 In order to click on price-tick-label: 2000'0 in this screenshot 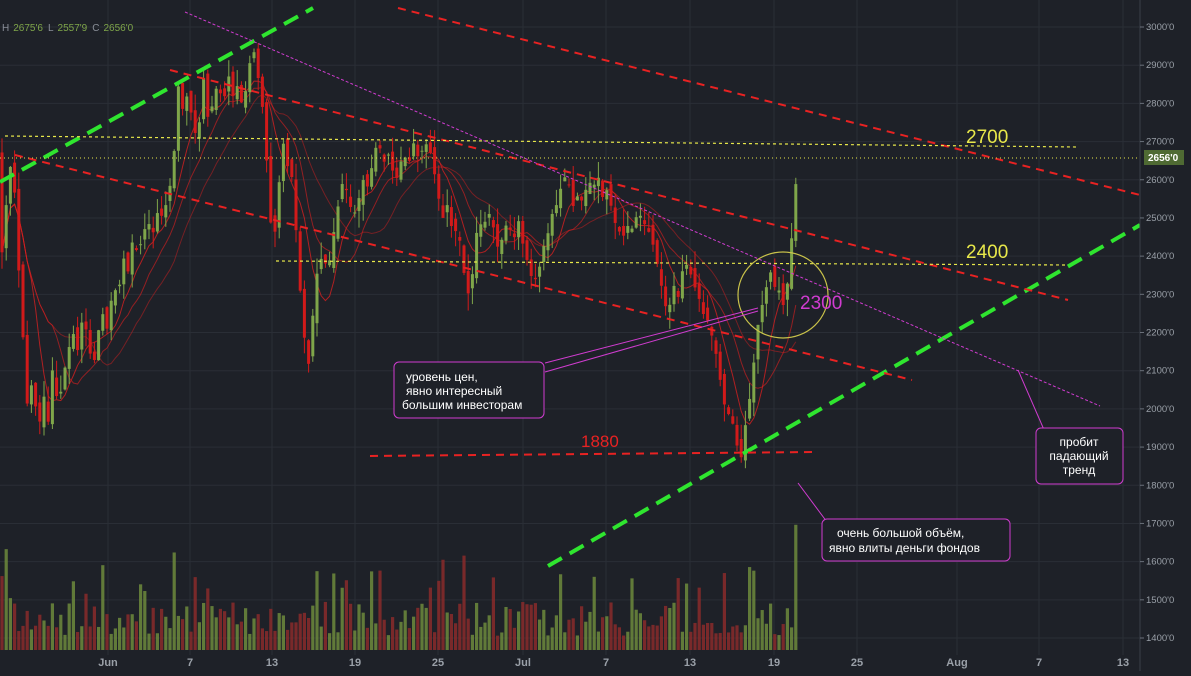, I will do `click(1160, 409)`.